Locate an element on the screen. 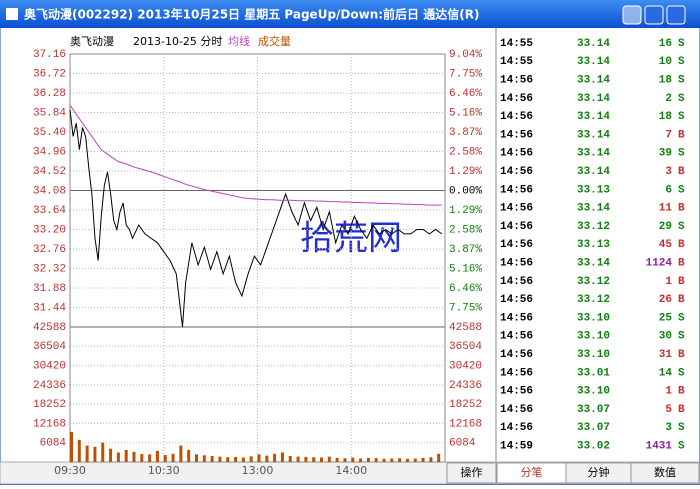 The width and height of the screenshot is (700, 489). trade-price: 33.12 is located at coordinates (593, 227).